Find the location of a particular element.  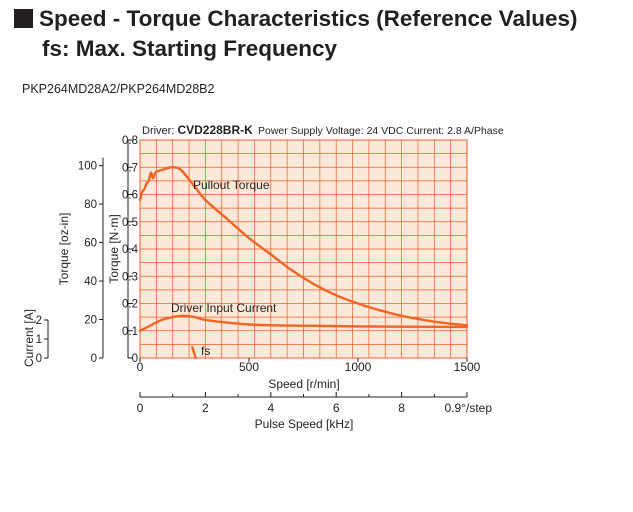

x2-tick-label: 6 is located at coordinates (336, 408).